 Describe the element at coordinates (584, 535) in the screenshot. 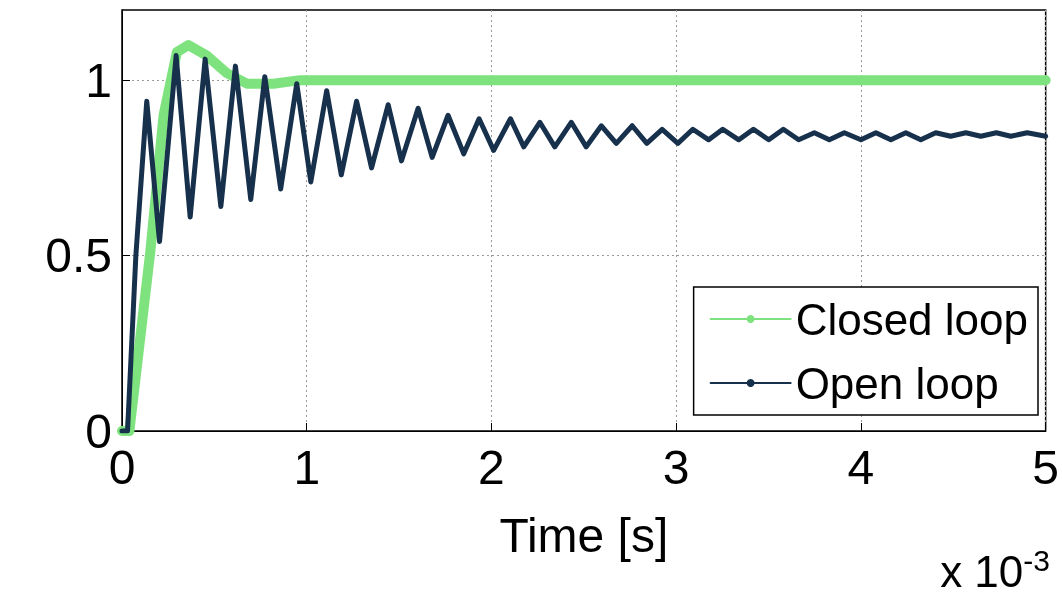

I see `x-axis-title: Time [s]` at that location.